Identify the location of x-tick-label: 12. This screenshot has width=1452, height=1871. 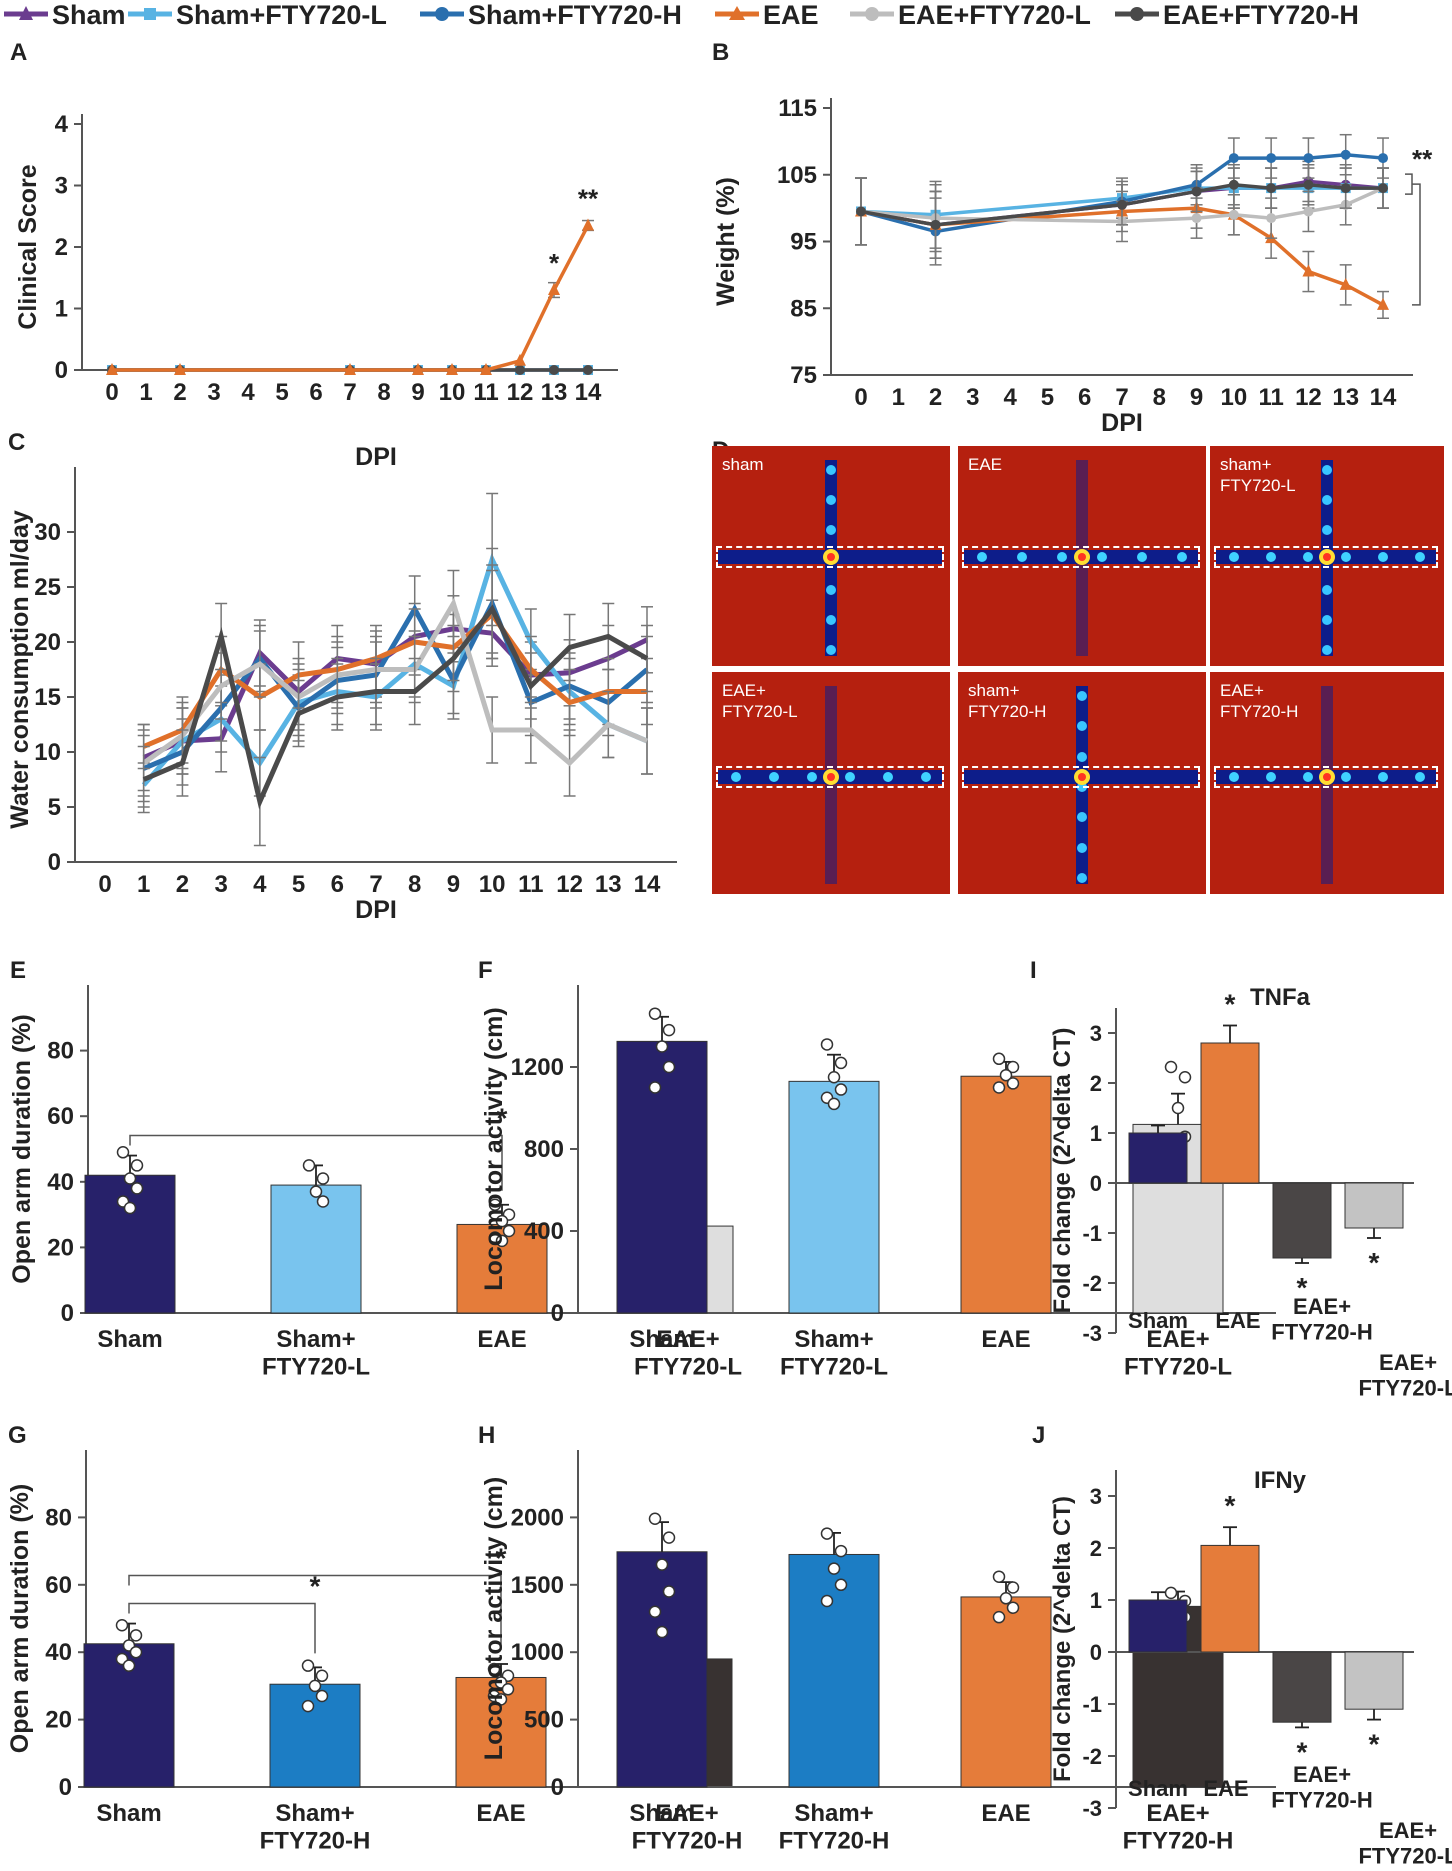
(1308, 397).